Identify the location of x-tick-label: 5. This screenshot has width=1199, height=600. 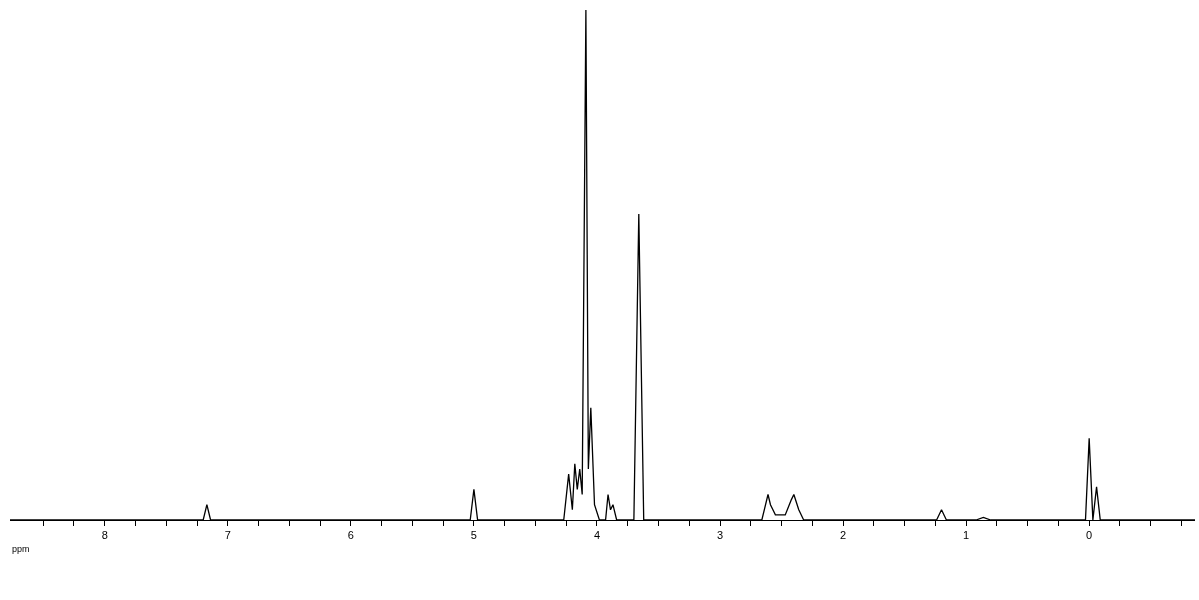
(473, 535).